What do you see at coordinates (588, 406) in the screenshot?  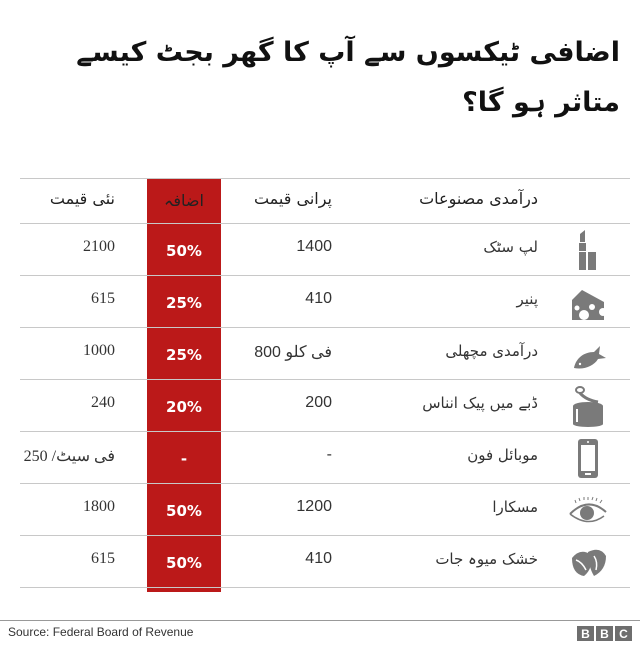 I see `canned-food-icon` at bounding box center [588, 406].